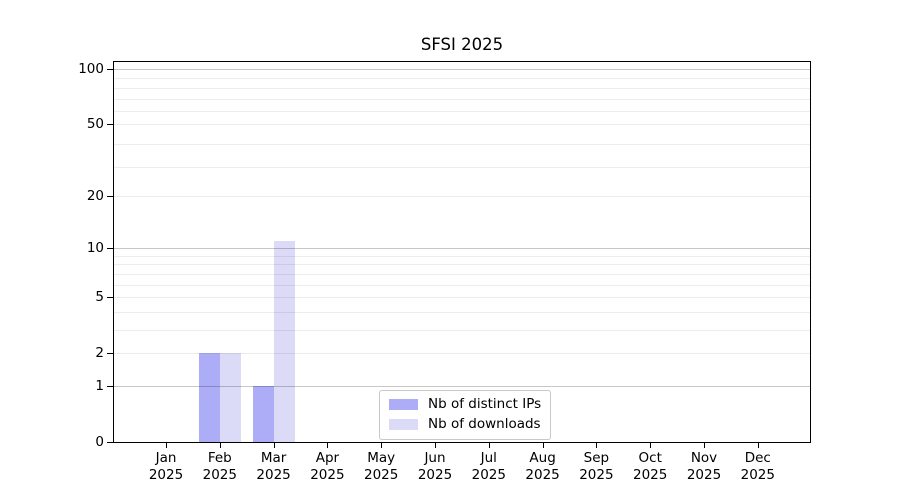  What do you see at coordinates (273, 466) in the screenshot?
I see `x-tick-label-mar: Mar 2025` at bounding box center [273, 466].